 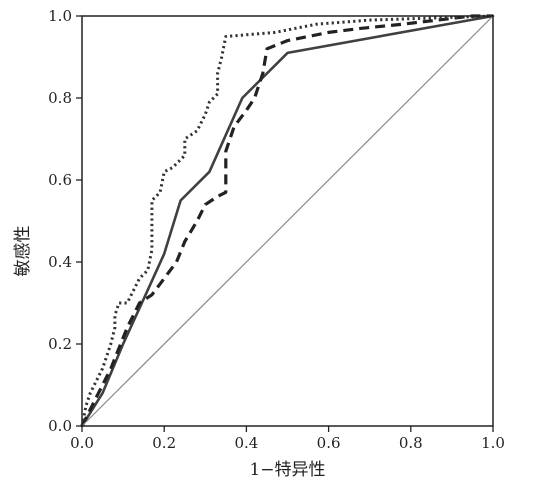 What do you see at coordinates (60, 262) in the screenshot?
I see `y-tick-label: 0.4` at bounding box center [60, 262].